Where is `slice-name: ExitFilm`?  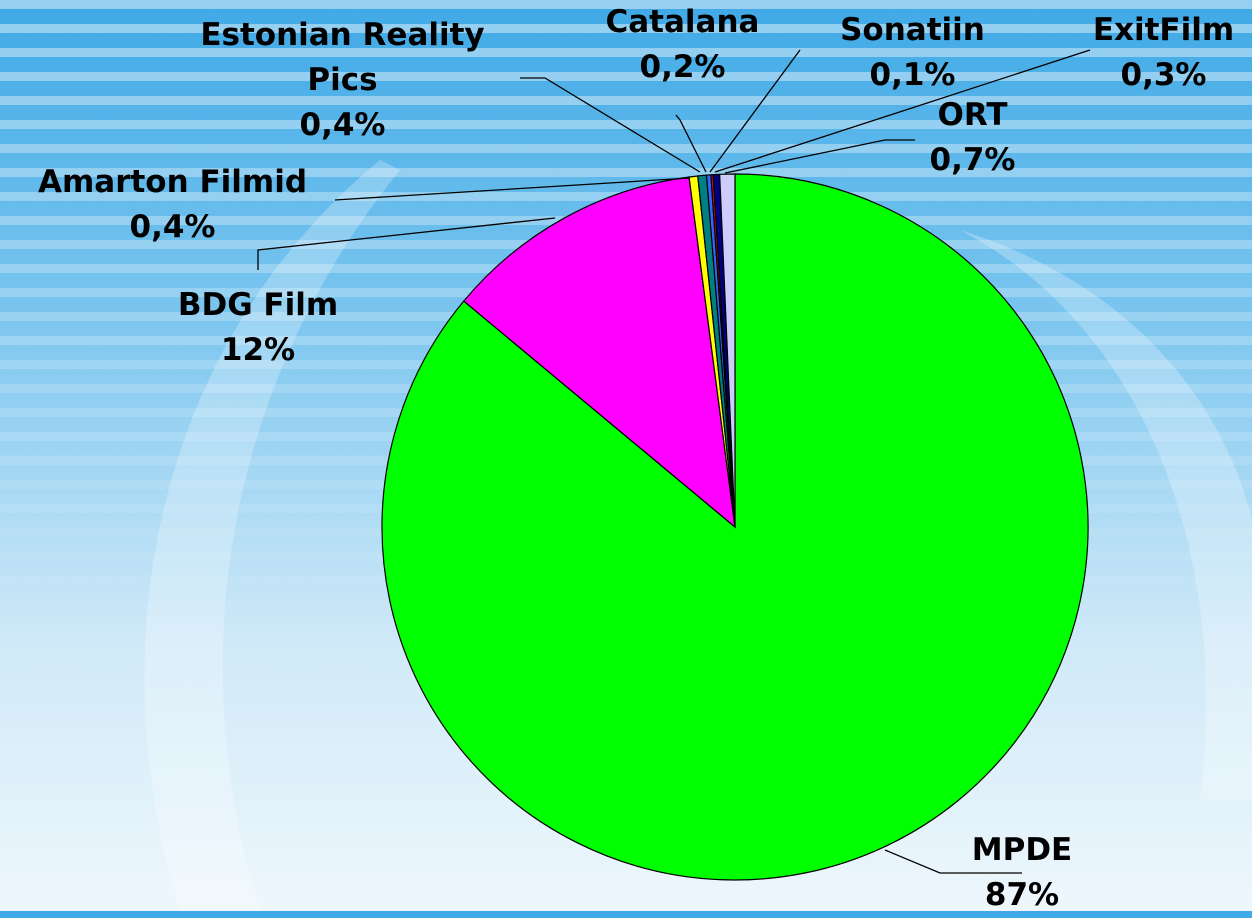 slice-name: ExitFilm is located at coordinates (1163, 30).